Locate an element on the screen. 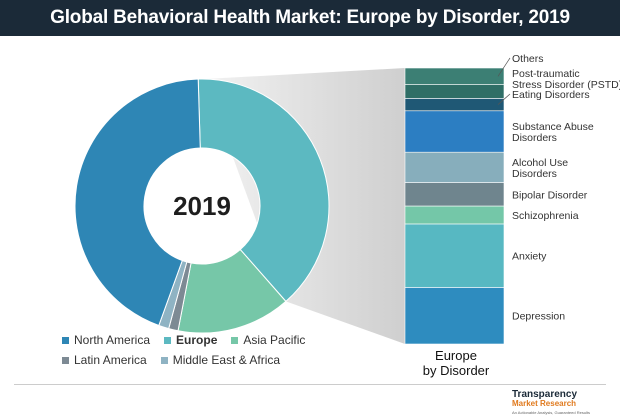 The height and width of the screenshot is (420, 620). logo-line-1: Transparency is located at coordinates (545, 394).